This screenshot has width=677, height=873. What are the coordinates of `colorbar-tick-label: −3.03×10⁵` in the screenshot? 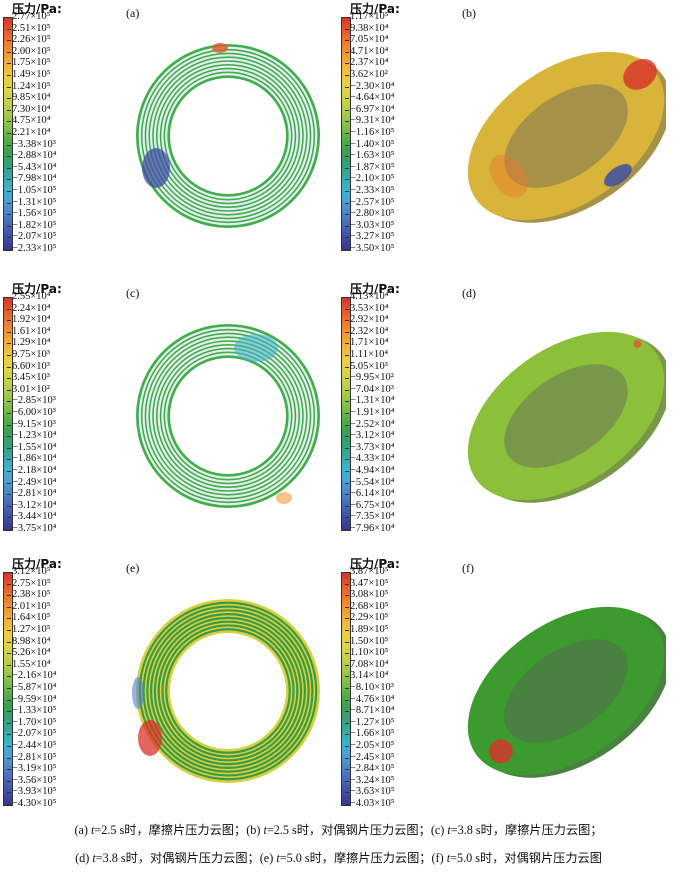 It's located at (369, 225).